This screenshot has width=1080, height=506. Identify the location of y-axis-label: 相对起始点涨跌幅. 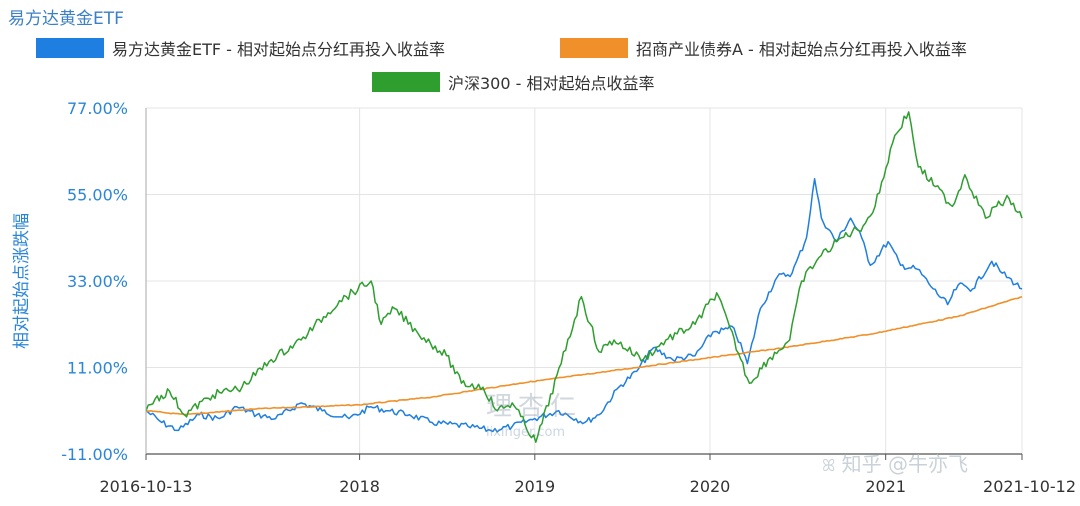
(22, 281).